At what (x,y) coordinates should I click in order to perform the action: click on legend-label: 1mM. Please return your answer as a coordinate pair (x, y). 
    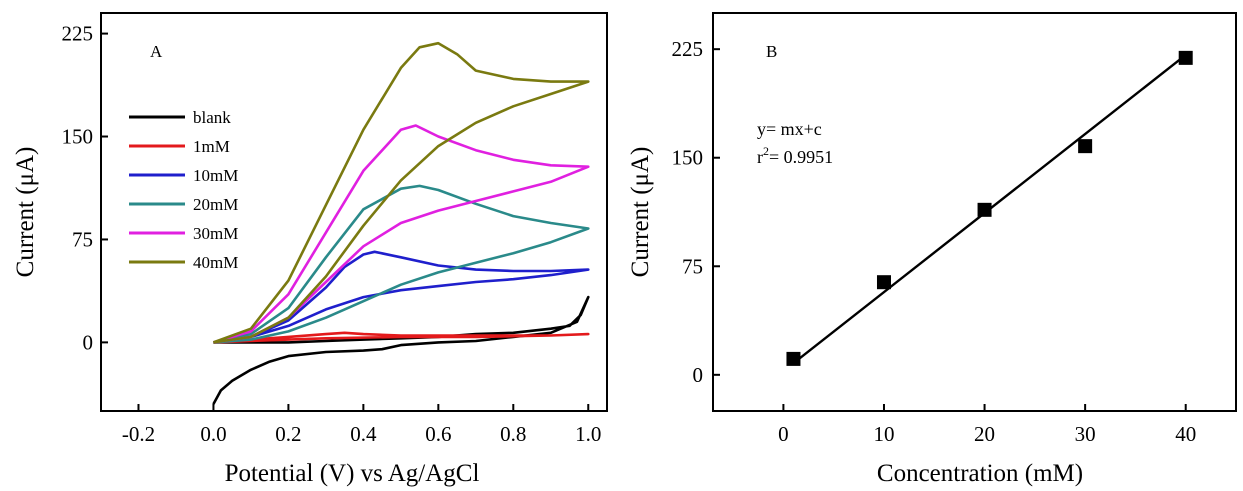
    Looking at the image, I should click on (211, 146).